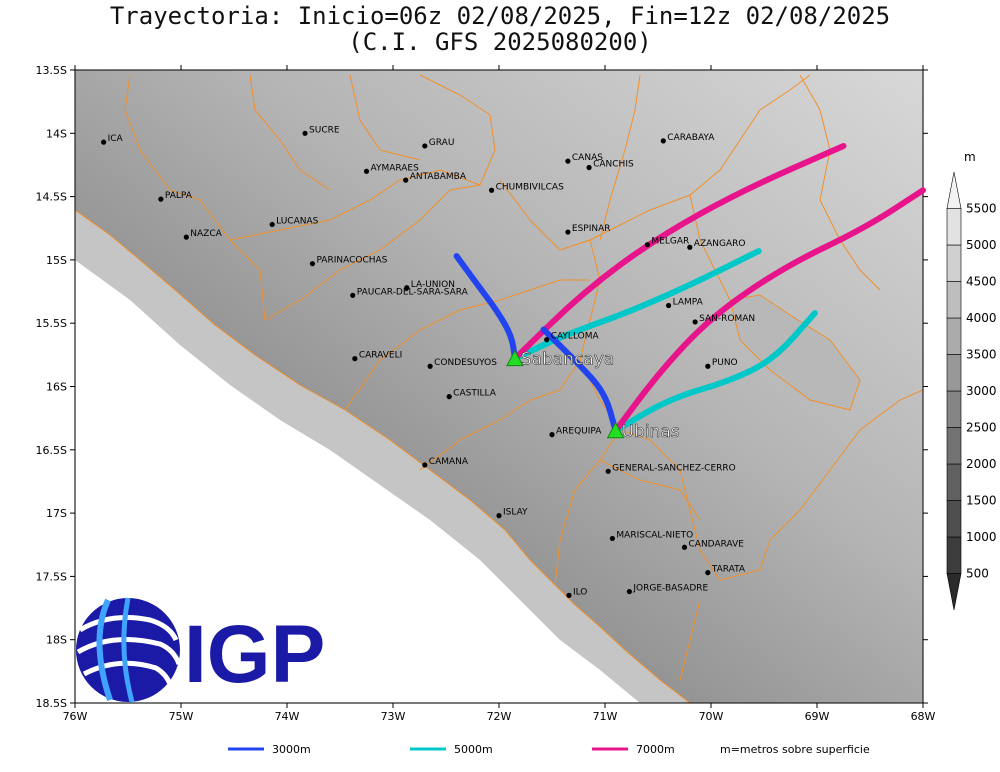 The height and width of the screenshot is (772, 1000). I want to click on place-label: CAYLLOMA, so click(575, 337).